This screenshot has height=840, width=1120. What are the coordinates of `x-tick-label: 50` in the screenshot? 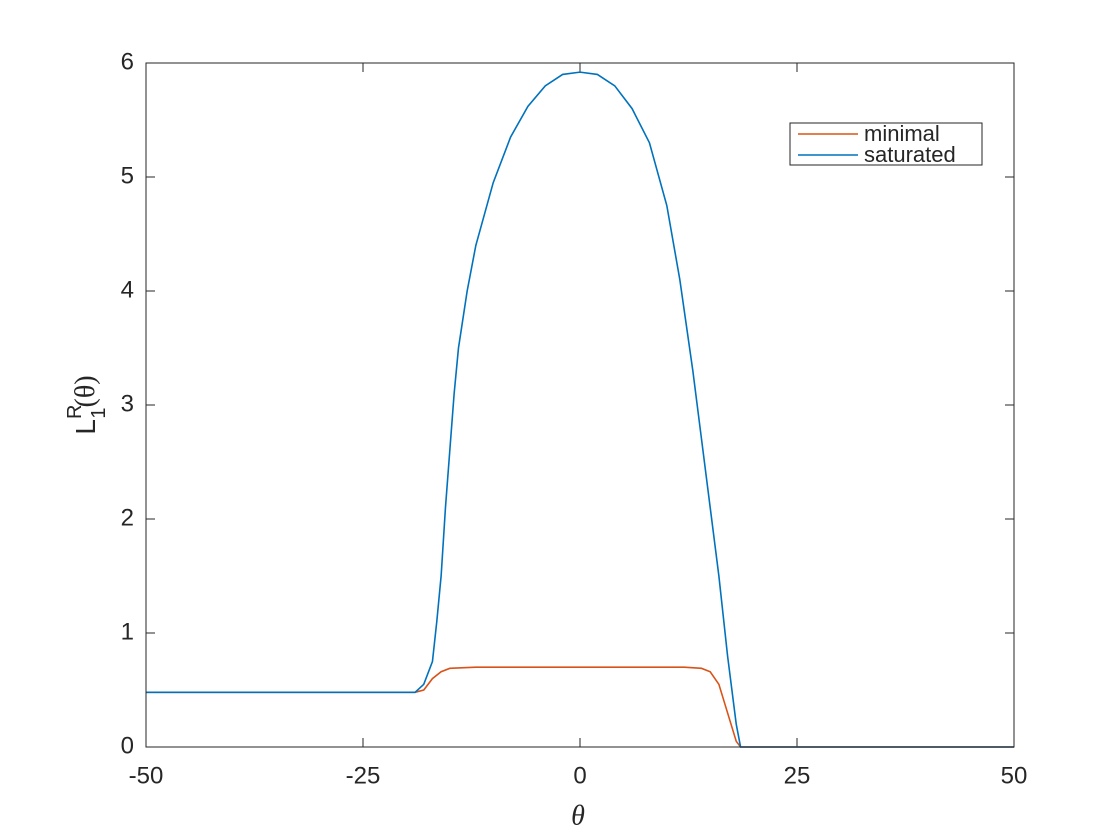 It's located at (1014, 775).